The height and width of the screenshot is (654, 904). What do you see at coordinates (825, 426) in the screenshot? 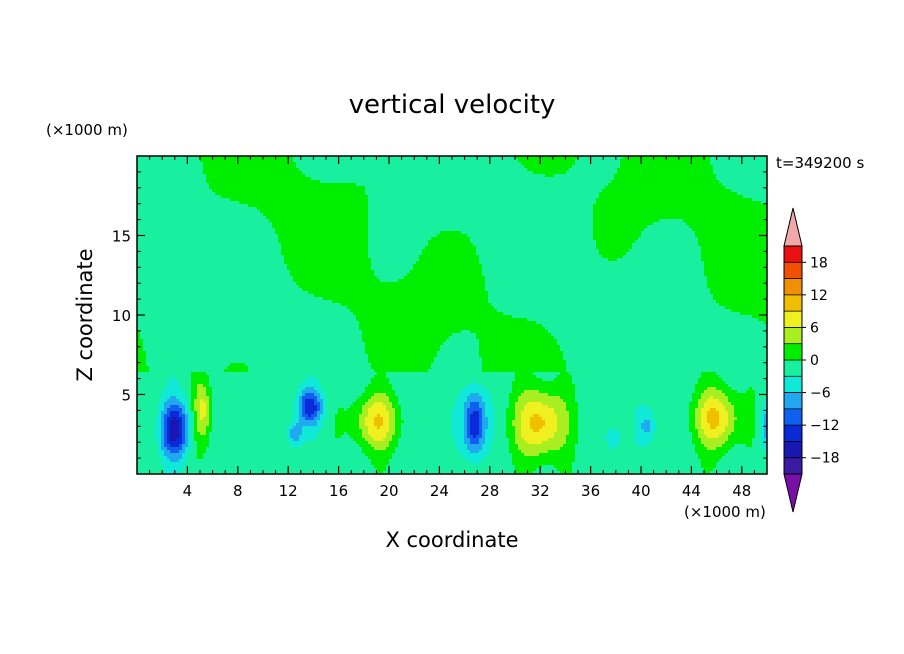
I see `colorbar-tick-label: −12` at bounding box center [825, 426].